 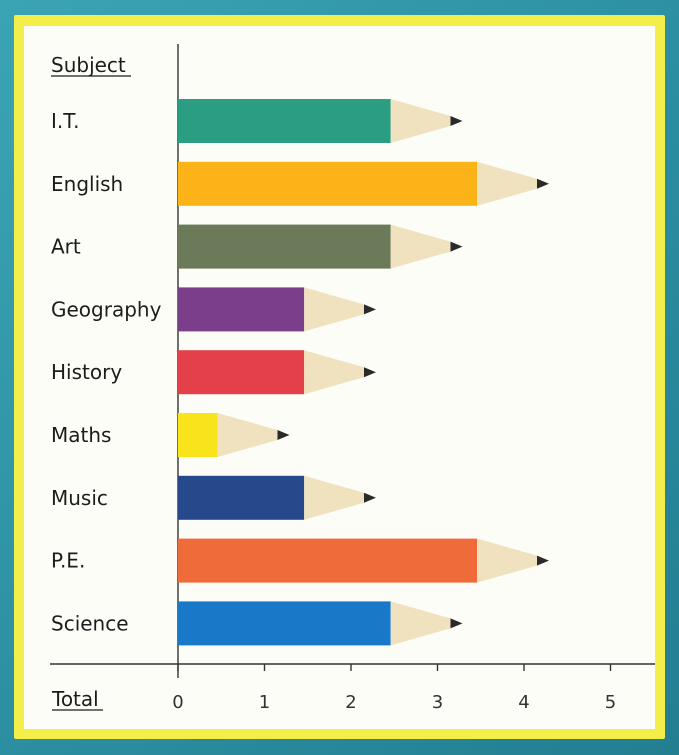 I want to click on x-tick-label: 3, so click(x=437, y=702).